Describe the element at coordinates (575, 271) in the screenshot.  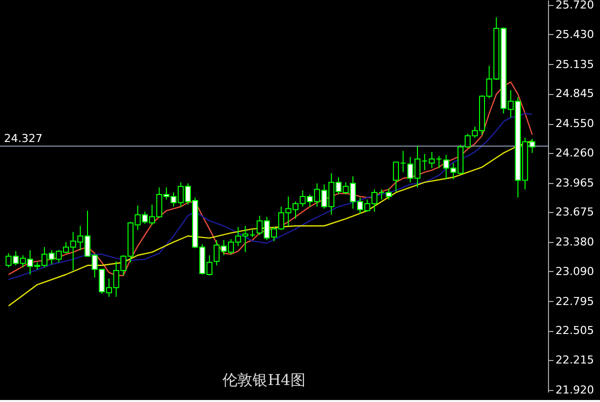
I see `y-tick-label: 23.090` at that location.